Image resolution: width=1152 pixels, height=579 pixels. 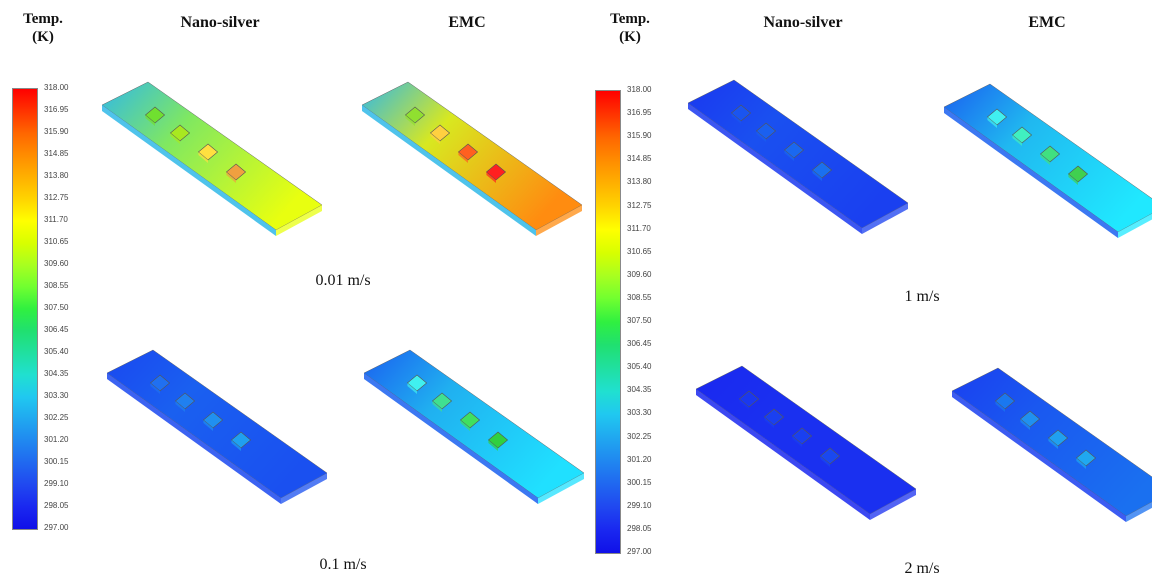 I want to click on panel-001-emc, so click(x=472, y=158).